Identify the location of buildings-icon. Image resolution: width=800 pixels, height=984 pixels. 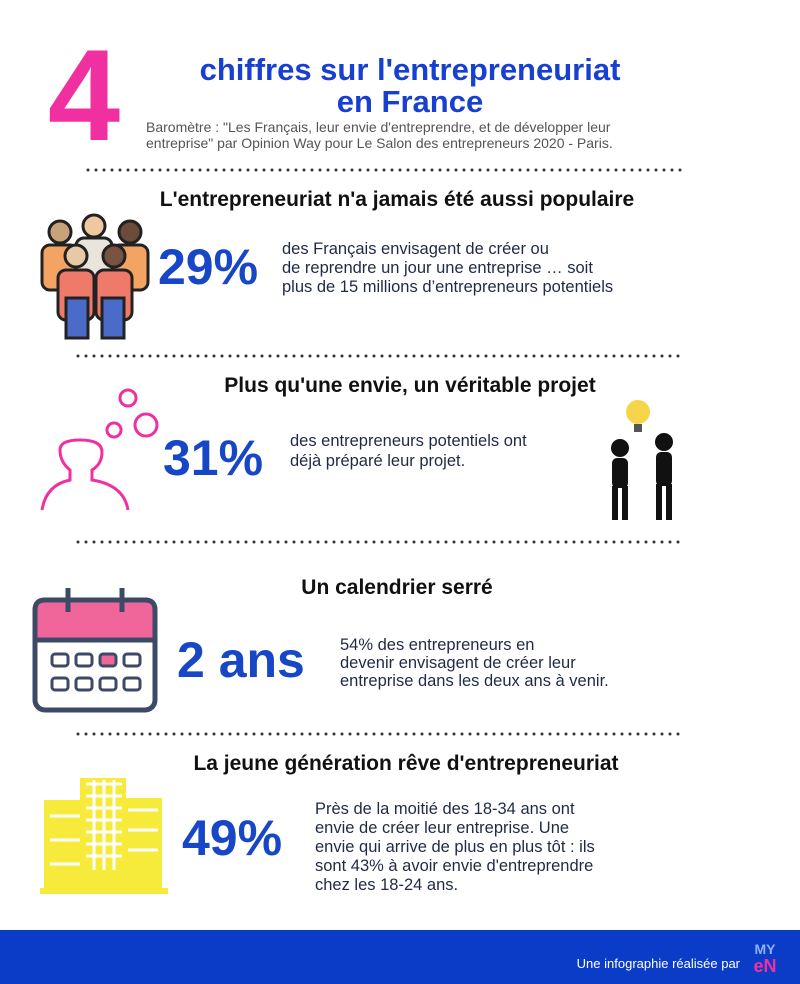
(104, 836).